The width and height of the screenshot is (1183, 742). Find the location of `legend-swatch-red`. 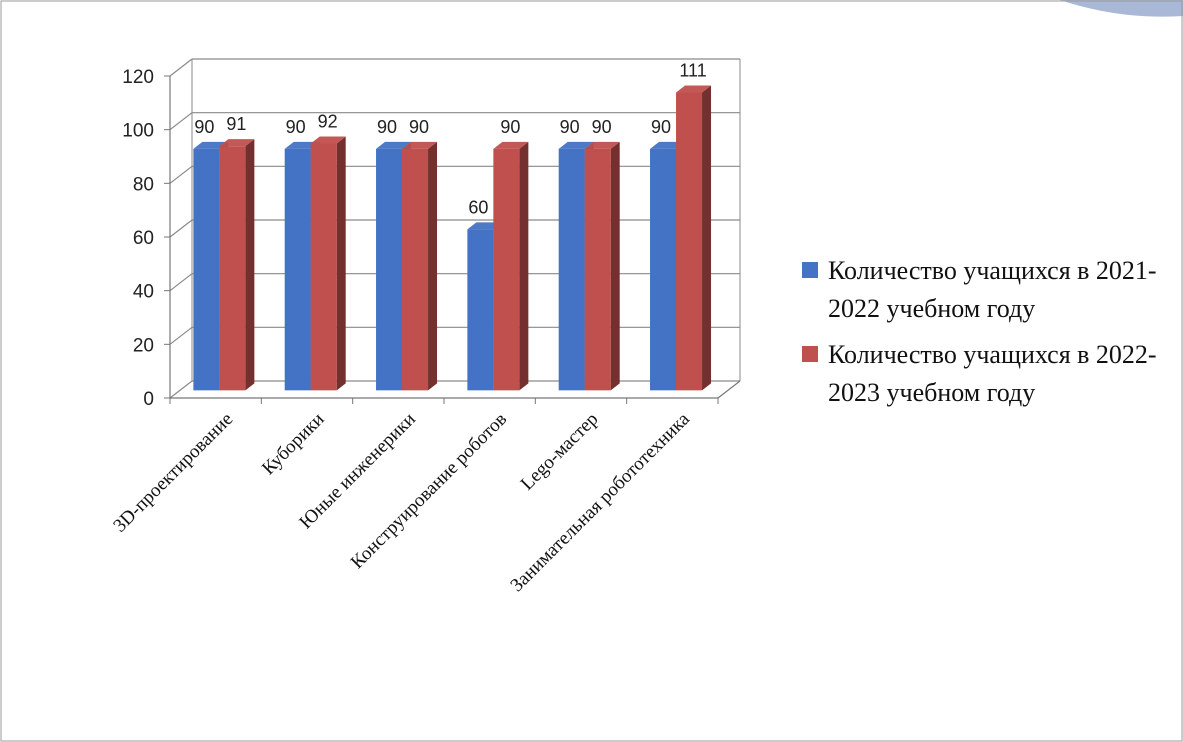

legend-swatch-red is located at coordinates (810, 354).